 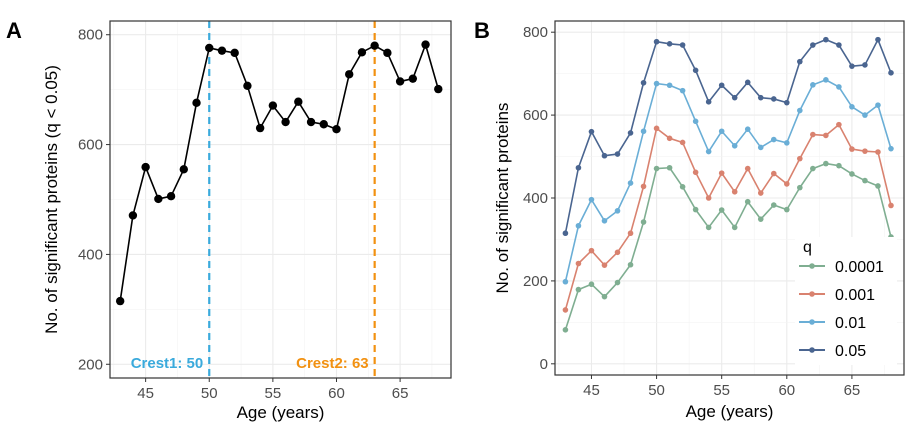 I want to click on x-tick-label: 60, so click(x=786, y=390).